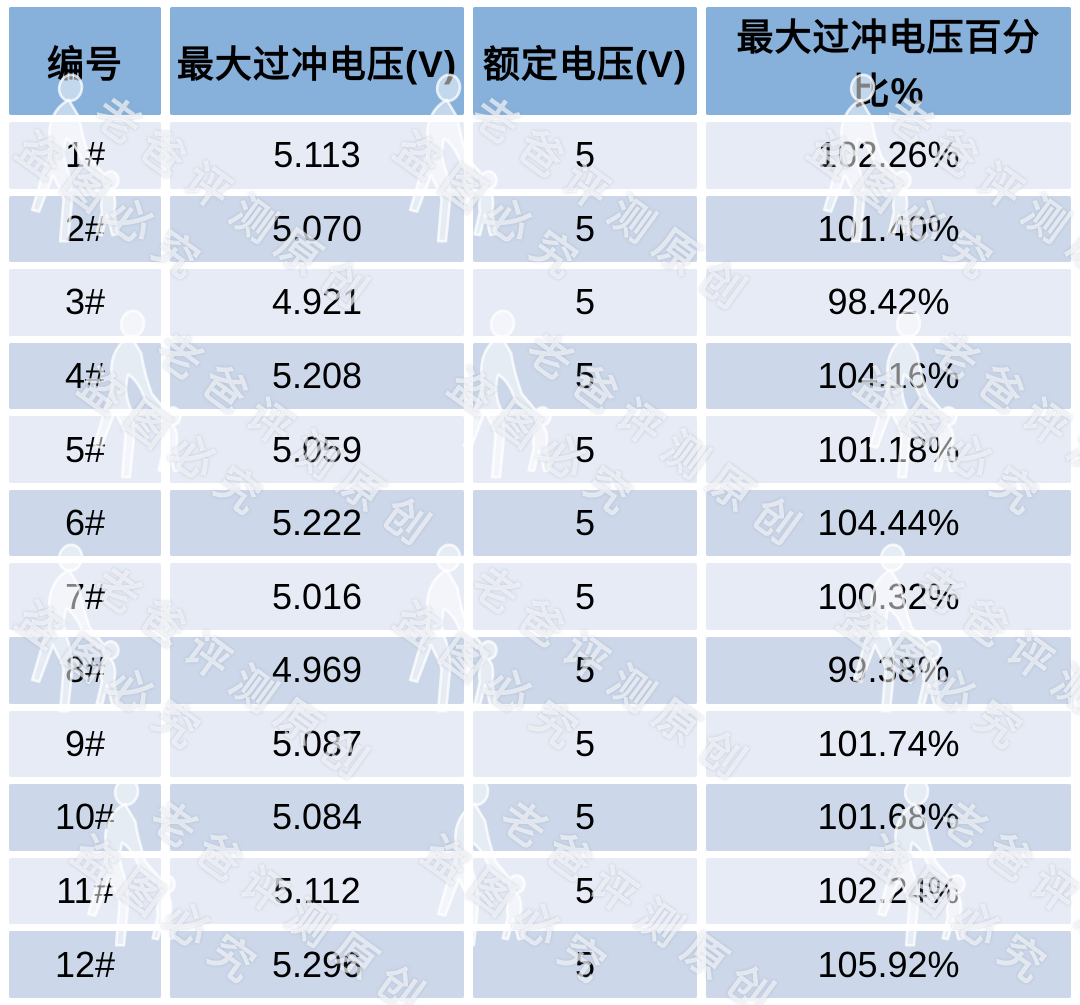  What do you see at coordinates (888, 597) in the screenshot?
I see `cell-overshoot-percent: 100.32%` at bounding box center [888, 597].